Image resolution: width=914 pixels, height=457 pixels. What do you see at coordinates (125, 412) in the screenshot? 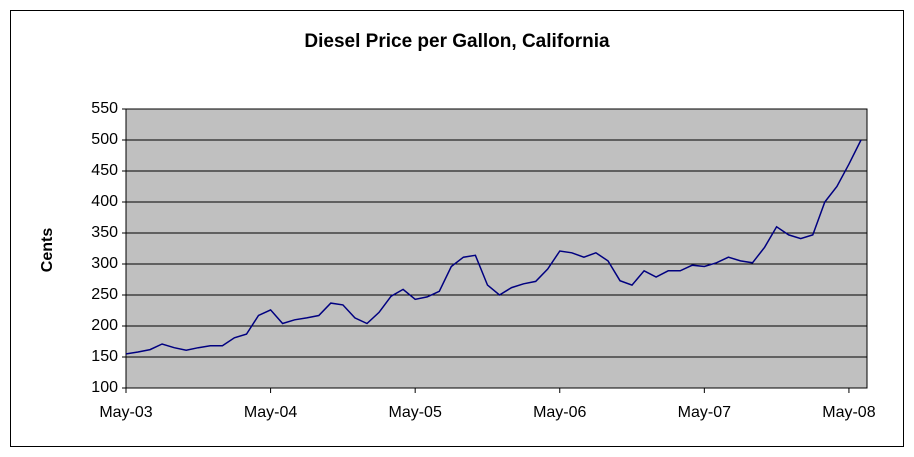
I see `x-tick-label: May-03` at bounding box center [125, 412].